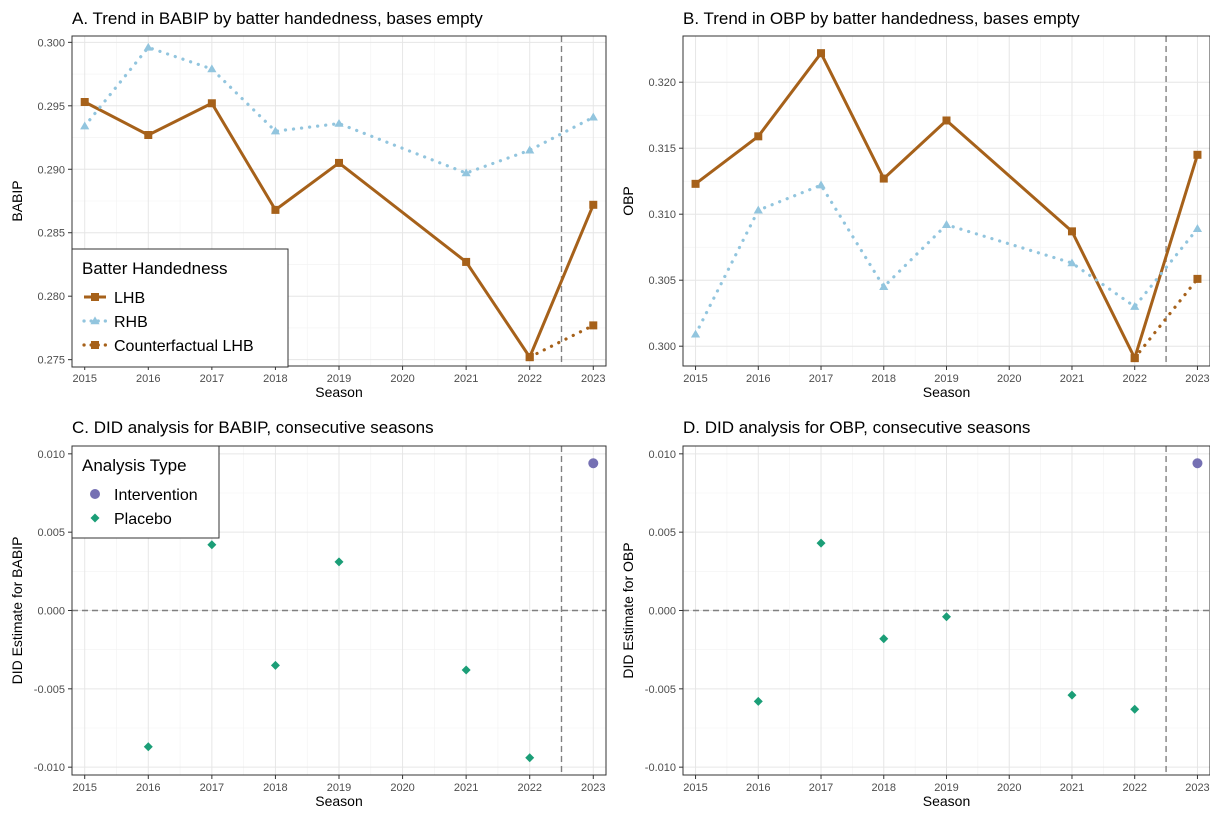 Image resolution: width=1210 pixels, height=815 pixels. I want to click on y-tick-label: 0.320, so click(662, 83).